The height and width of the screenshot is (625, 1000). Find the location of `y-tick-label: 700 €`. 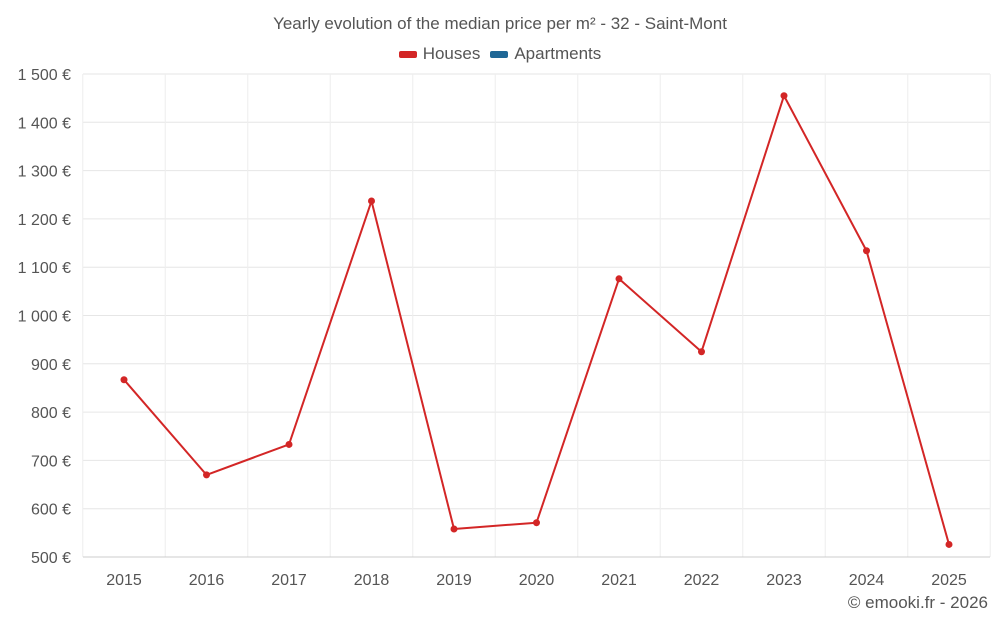

y-tick-label: 700 € is located at coordinates (51, 461).